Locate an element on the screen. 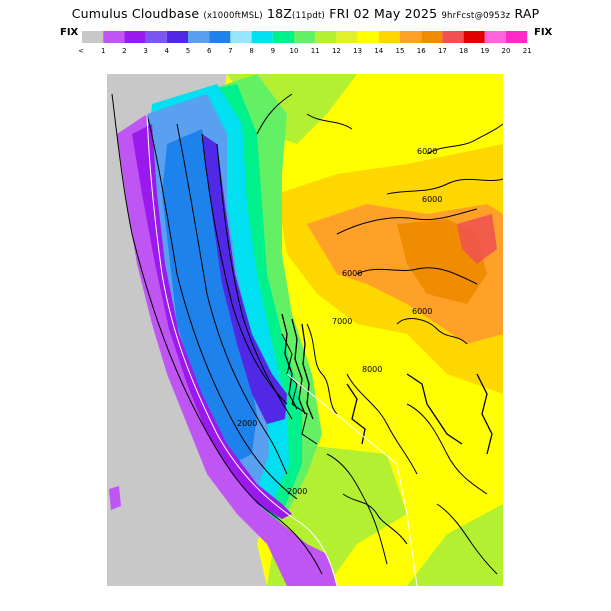 This screenshot has height=611, width=611. field-southern-purple is located at coordinates (312, 560).